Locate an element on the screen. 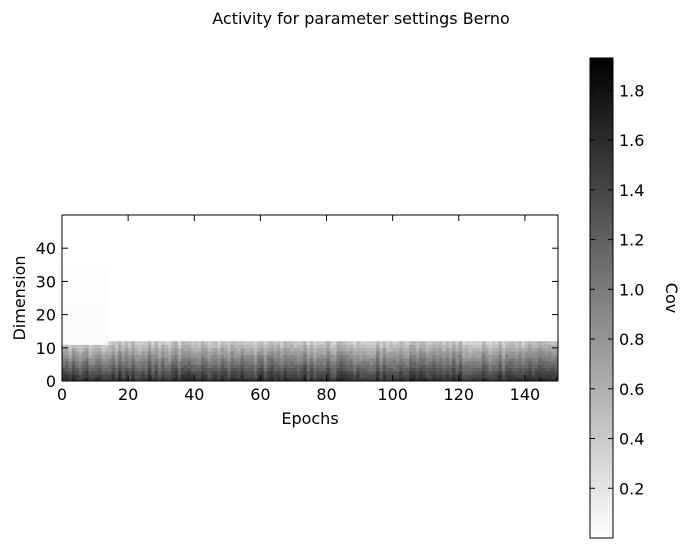 The height and width of the screenshot is (548, 689). x-tick-label: 100 is located at coordinates (392, 394).